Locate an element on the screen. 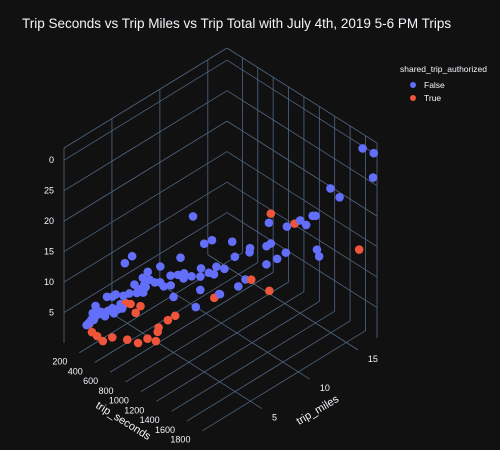 The height and width of the screenshot is (450, 500). z-tick-5: 5 is located at coordinates (51, 313).